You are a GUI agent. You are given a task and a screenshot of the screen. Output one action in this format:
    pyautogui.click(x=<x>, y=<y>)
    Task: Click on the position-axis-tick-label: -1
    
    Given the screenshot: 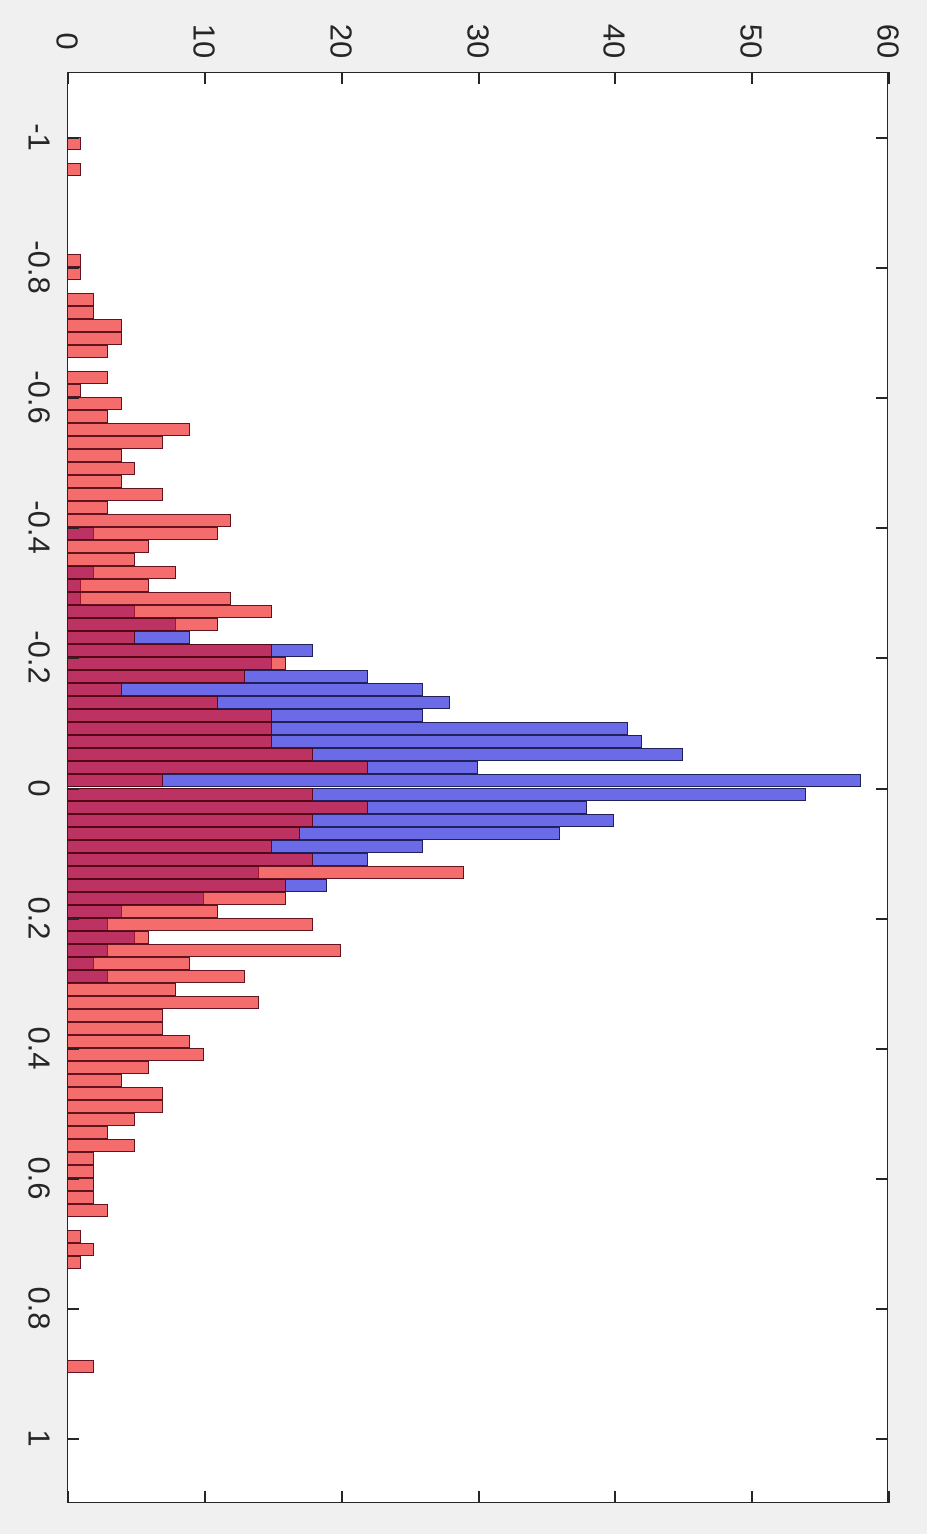 What is the action you would take?
    pyautogui.click(x=39, y=137)
    